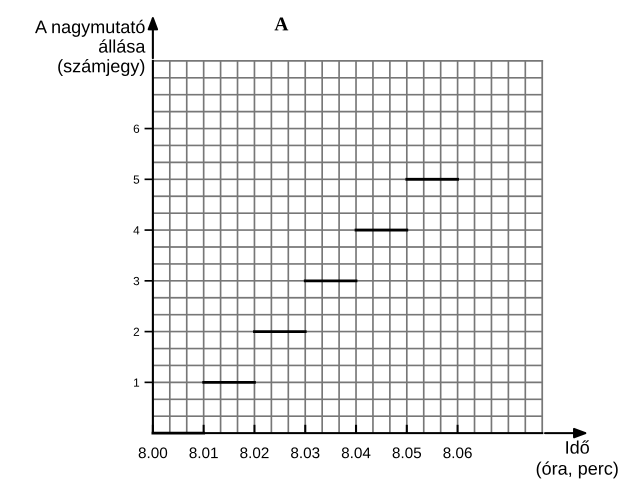 Image resolution: width=624 pixels, height=495 pixels. Describe the element at coordinates (305, 452) in the screenshot. I see `x-tick-label: 8.03` at that location.